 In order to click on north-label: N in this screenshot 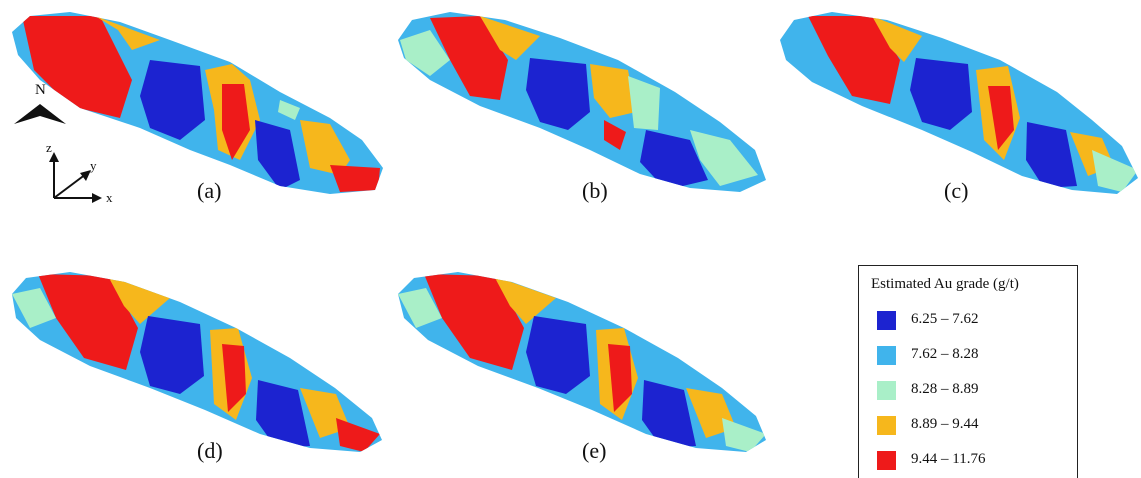, I will do `click(40, 90)`.